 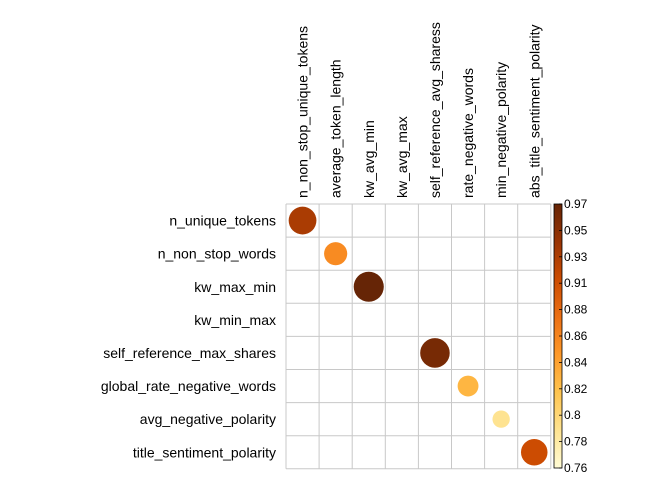 I want to click on colorbar-tick-label: 0.95, so click(x=576, y=230).